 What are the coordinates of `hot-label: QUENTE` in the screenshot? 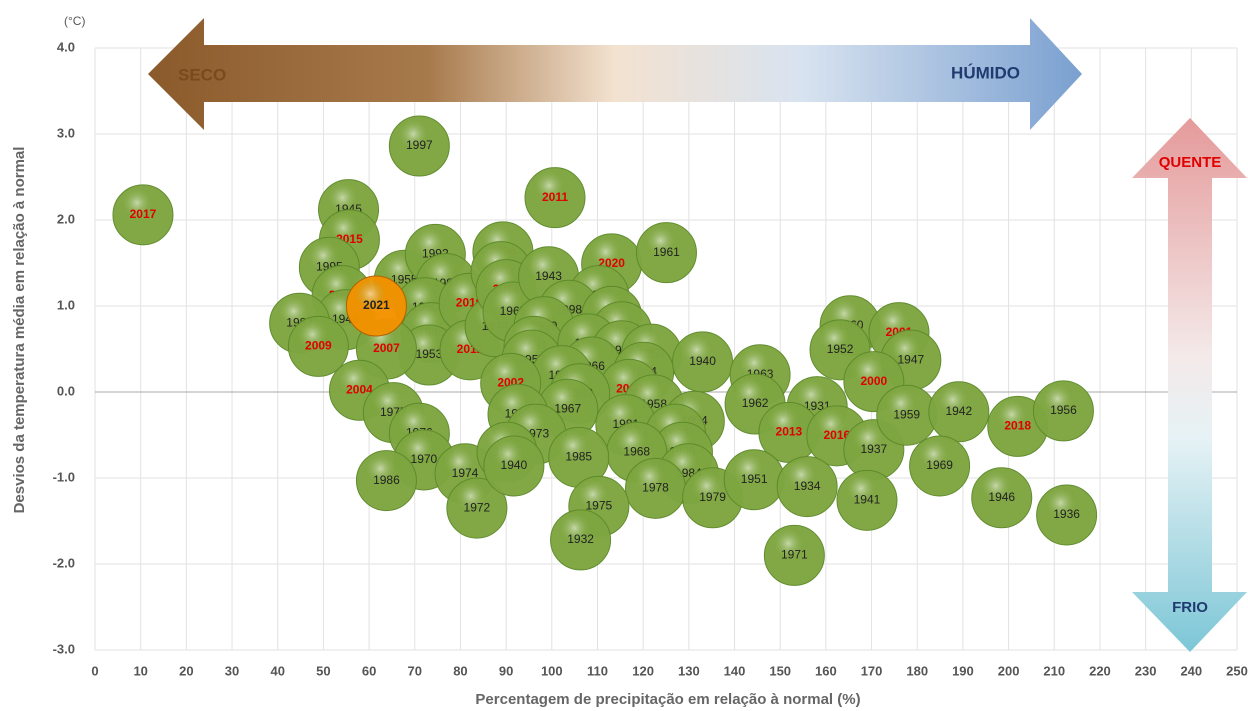 It's located at (1190, 162).